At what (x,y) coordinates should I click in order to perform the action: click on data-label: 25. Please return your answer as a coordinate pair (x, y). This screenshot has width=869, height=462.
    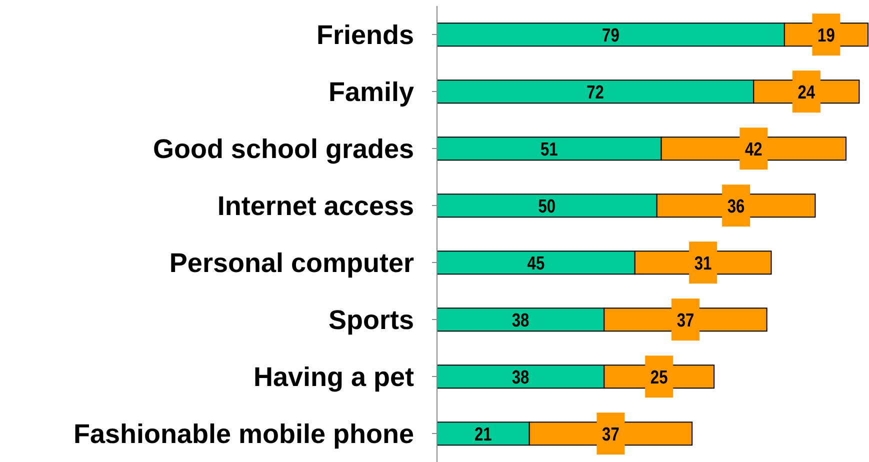
    Looking at the image, I should click on (659, 377).